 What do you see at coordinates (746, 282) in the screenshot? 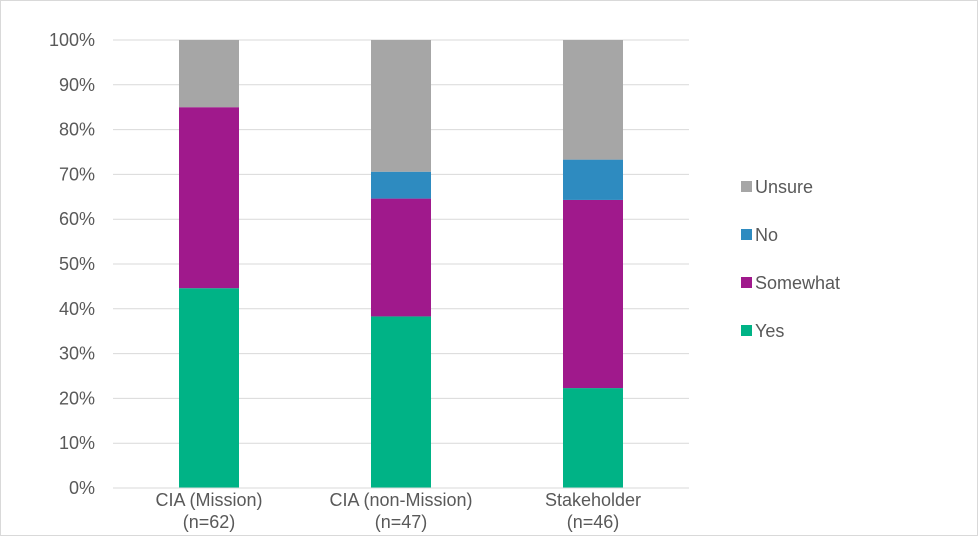
I see `legend-swatch-somewhat` at bounding box center [746, 282].